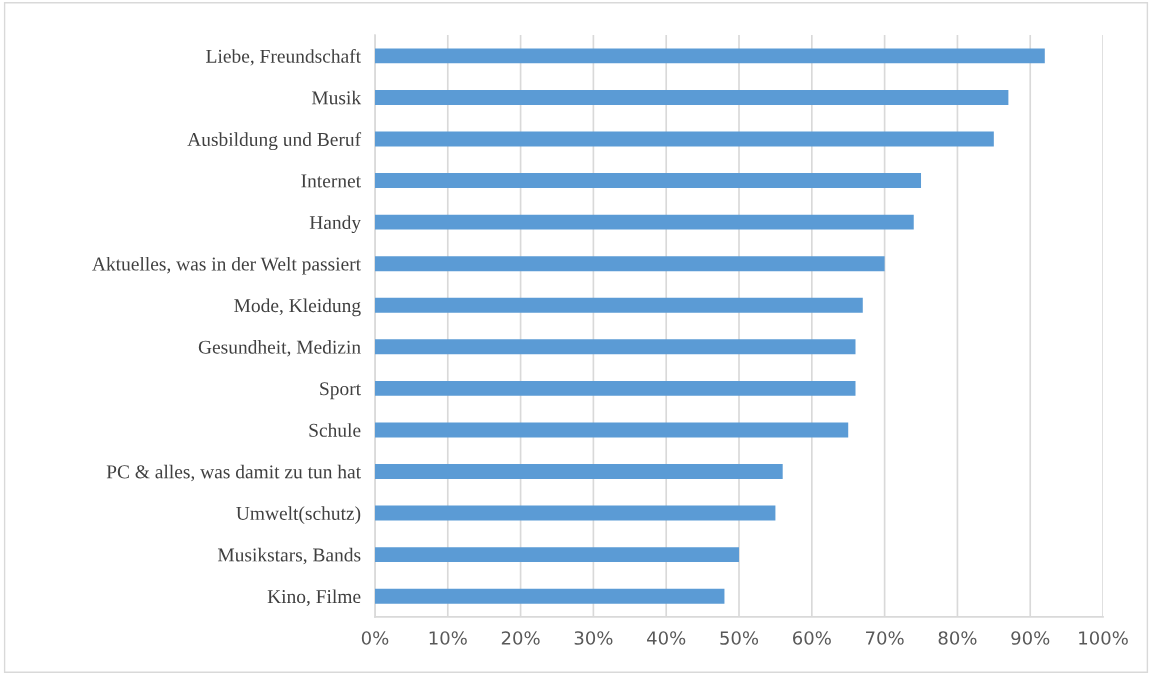 This screenshot has height=675, width=1152. What do you see at coordinates (957, 638) in the screenshot?
I see `x-tick-label: 80%` at bounding box center [957, 638].